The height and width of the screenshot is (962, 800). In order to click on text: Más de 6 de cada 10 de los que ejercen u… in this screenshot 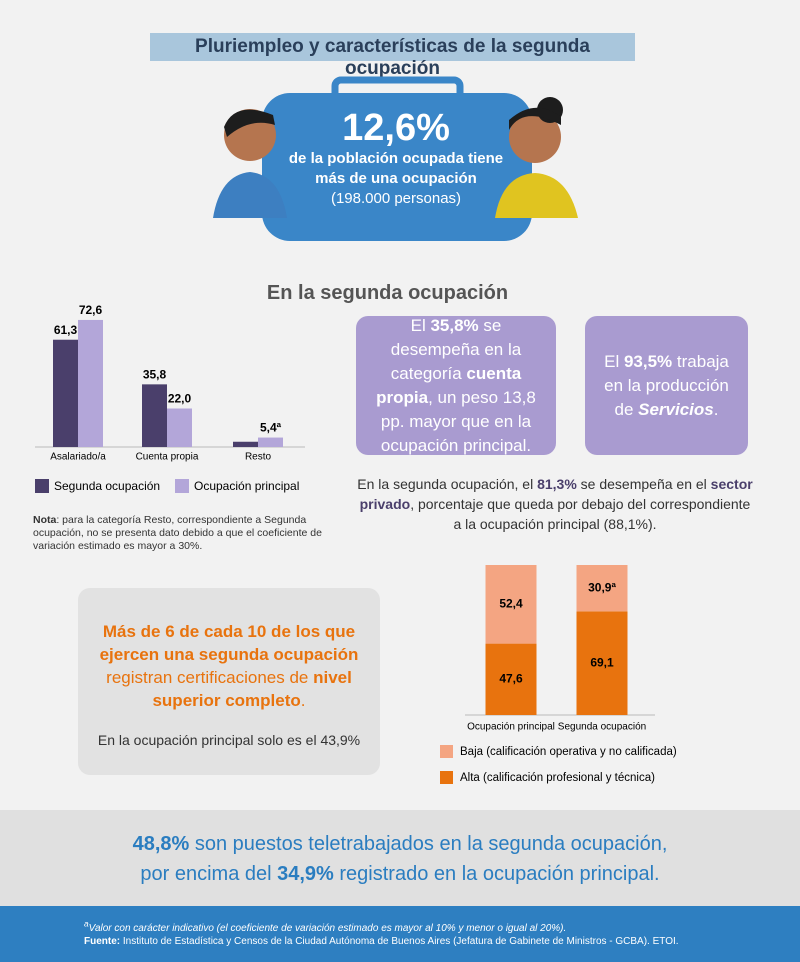, I will do `click(229, 643)`.